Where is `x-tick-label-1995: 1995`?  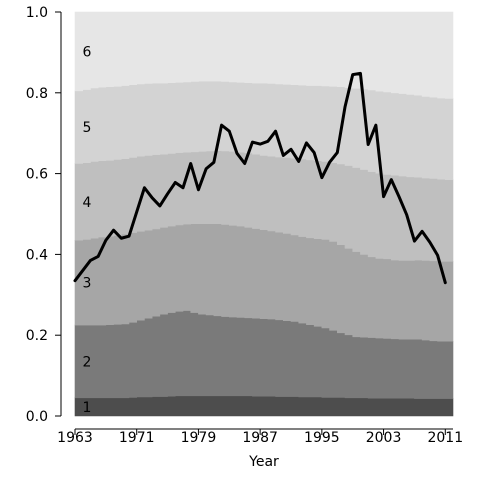
x-tick-label-1995: 1995 is located at coordinates (322, 438).